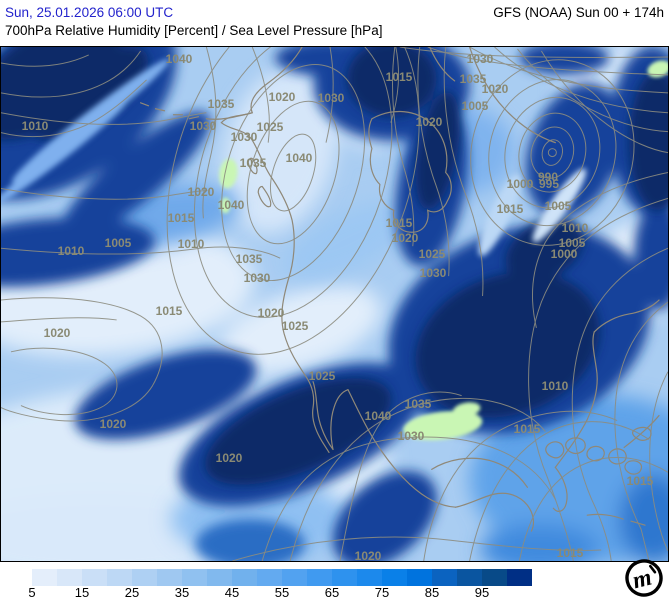 The height and width of the screenshot is (605, 669). I want to click on legend-value-label: 55, so click(282, 592).